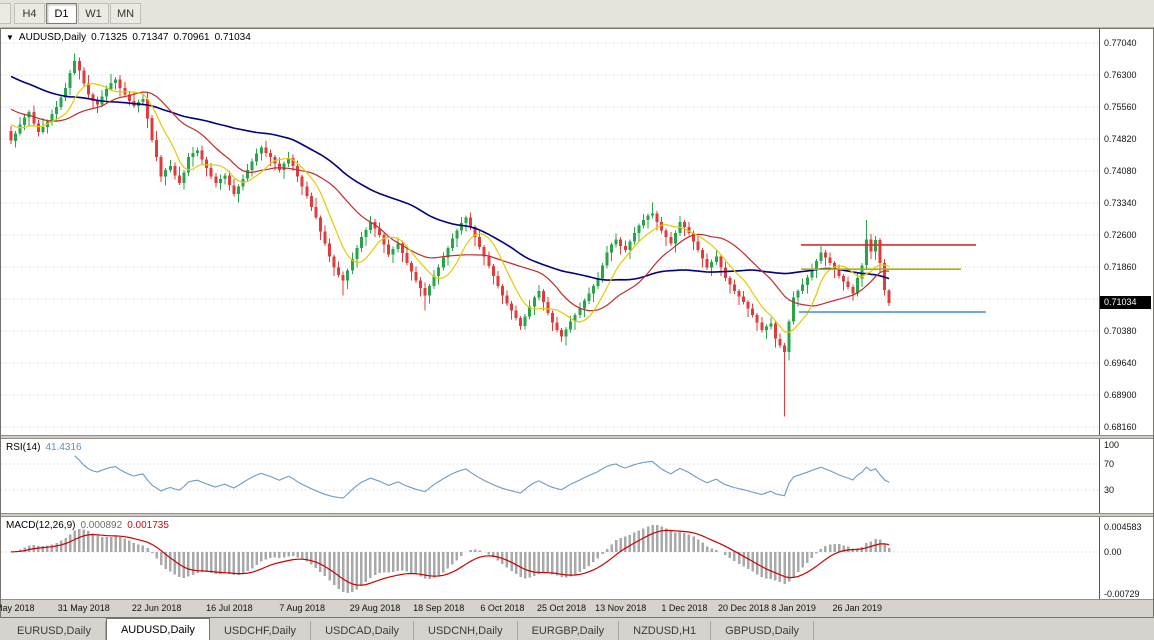 Image resolution: width=1154 pixels, height=640 pixels. I want to click on macd-scale-zero: 0.00, so click(1113, 551).